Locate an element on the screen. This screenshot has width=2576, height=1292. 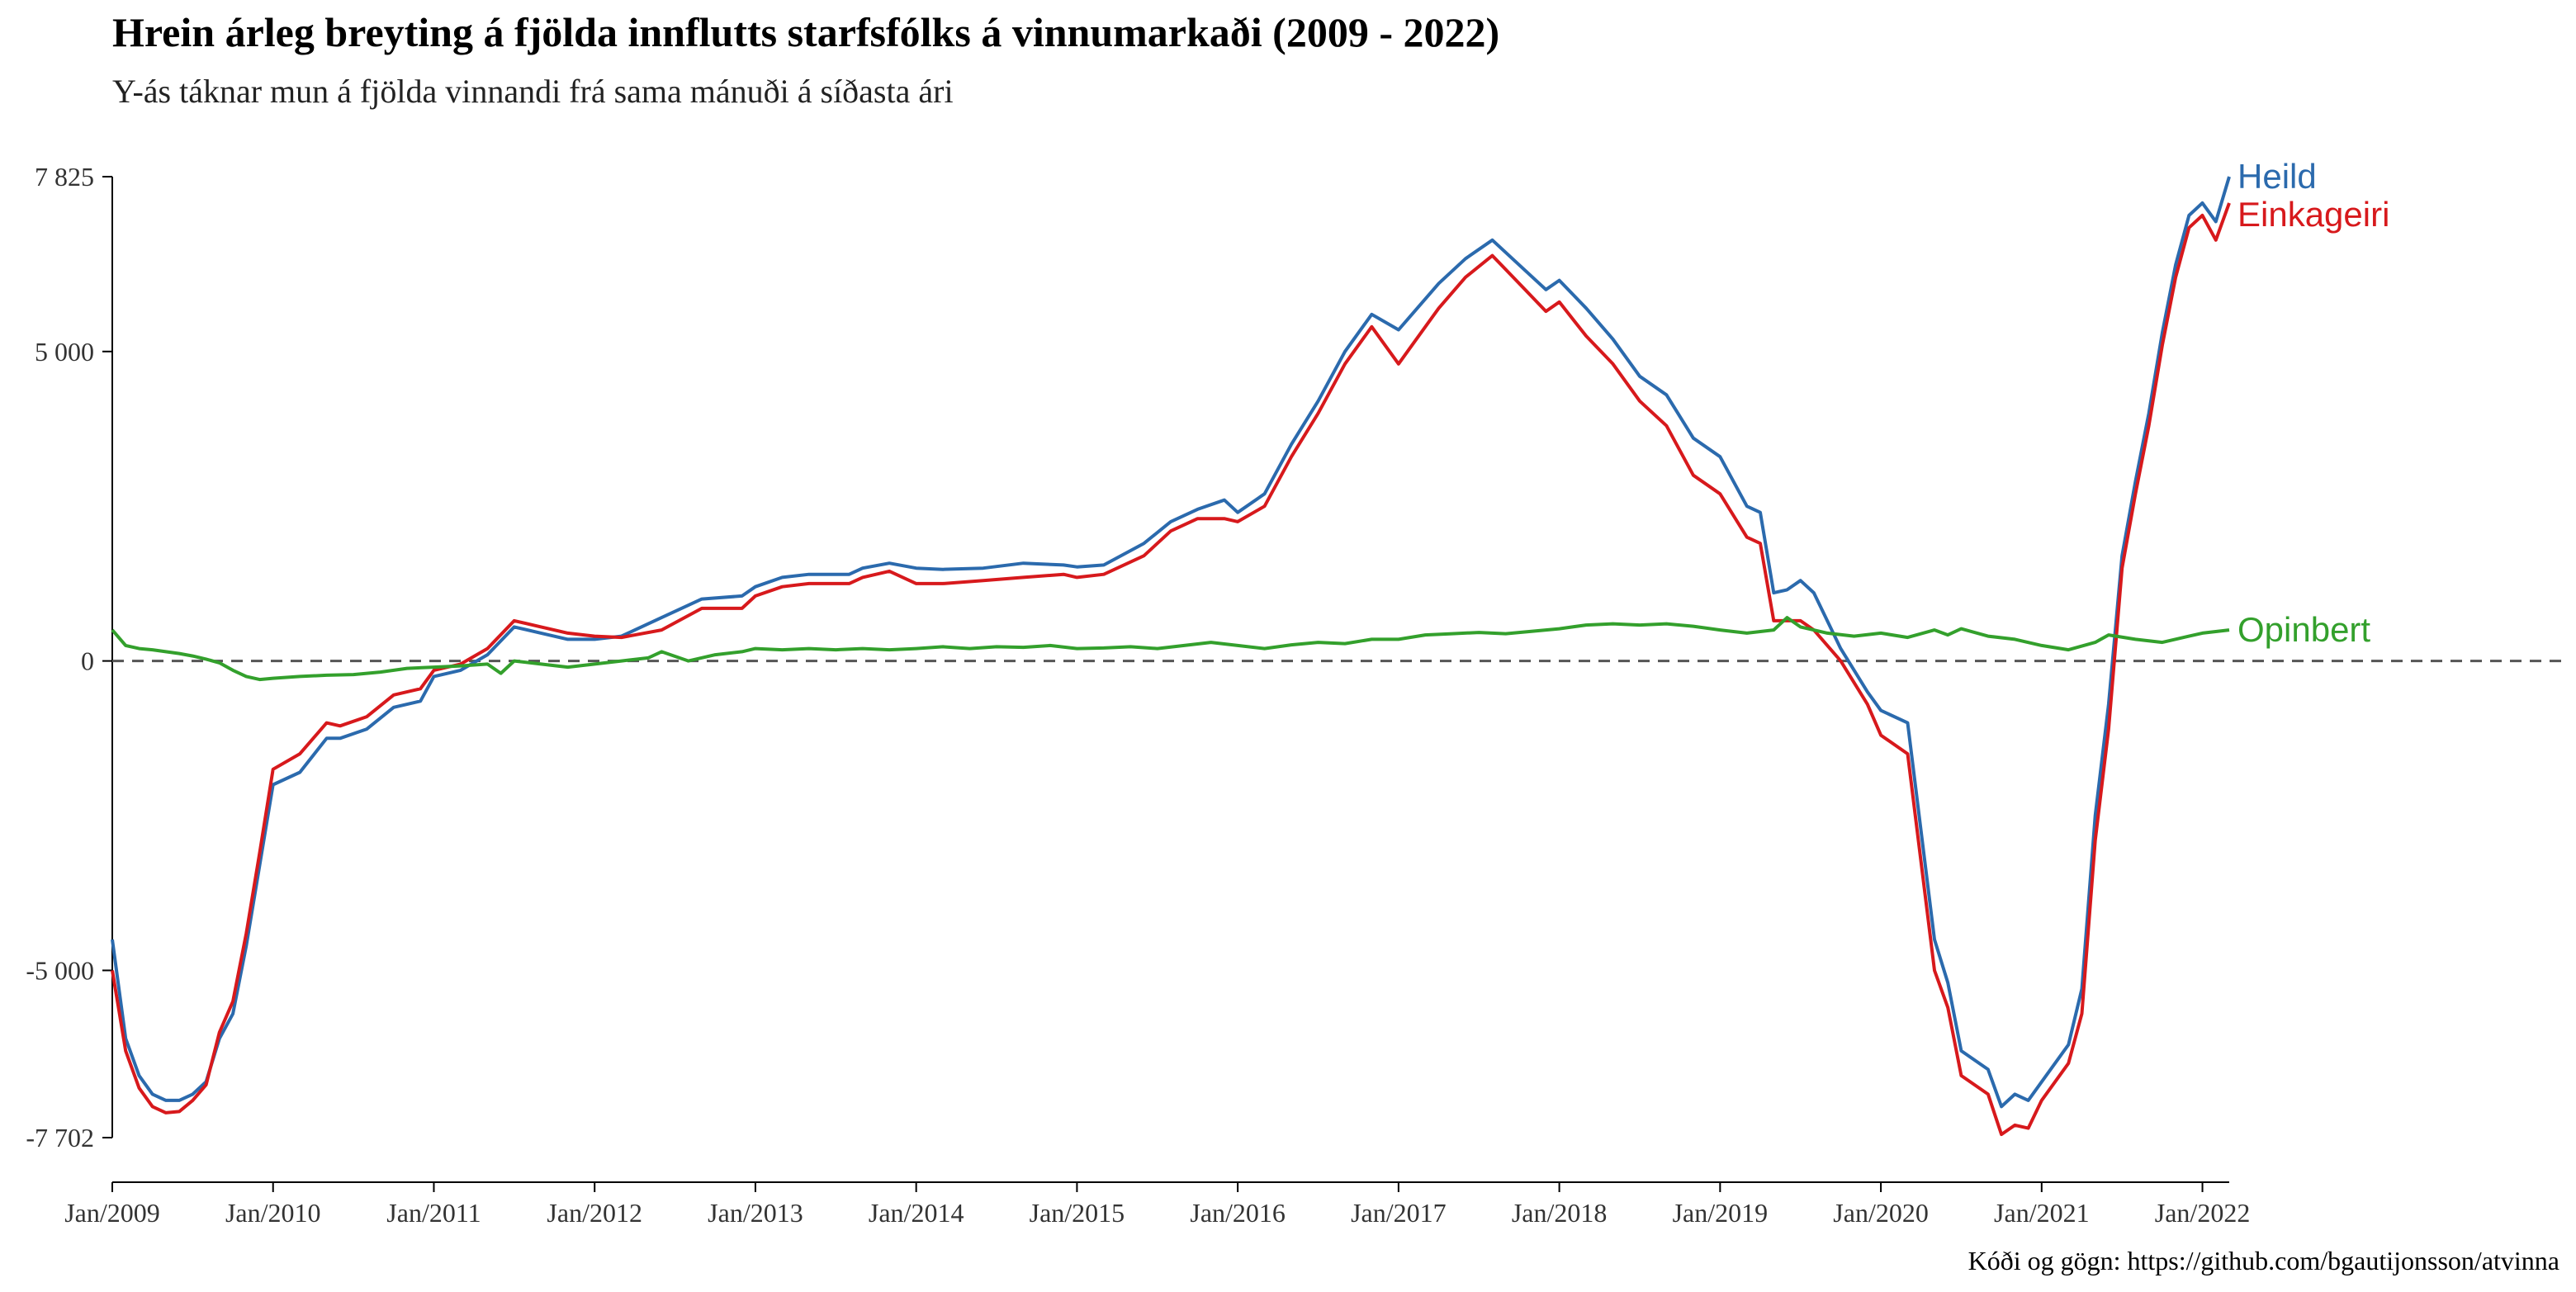
x-tick-label: Jan/2020 is located at coordinates (1881, 1213).